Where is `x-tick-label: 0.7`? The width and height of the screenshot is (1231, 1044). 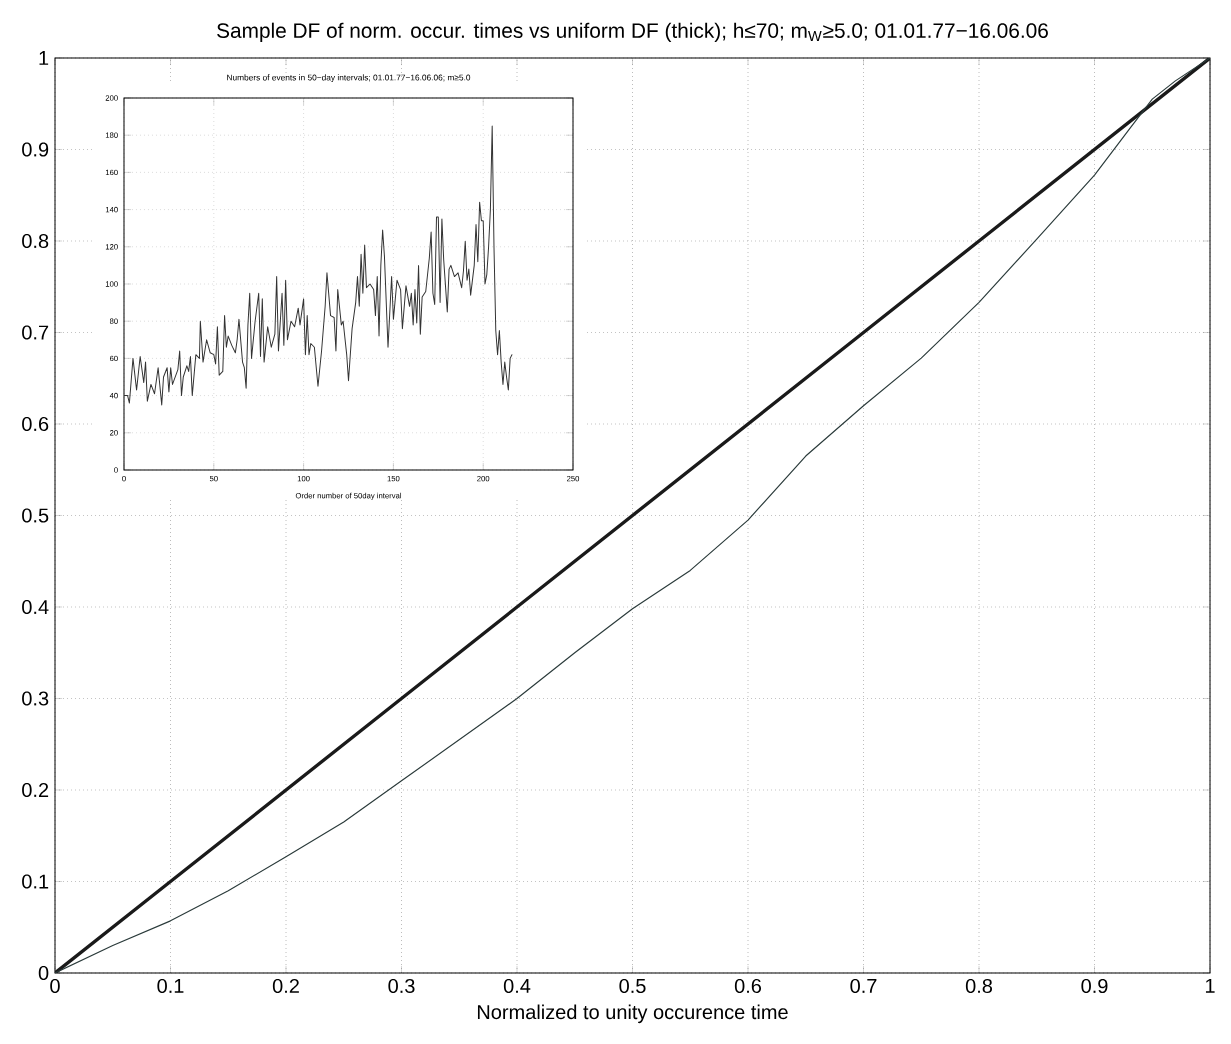 x-tick-label: 0.7 is located at coordinates (863, 986).